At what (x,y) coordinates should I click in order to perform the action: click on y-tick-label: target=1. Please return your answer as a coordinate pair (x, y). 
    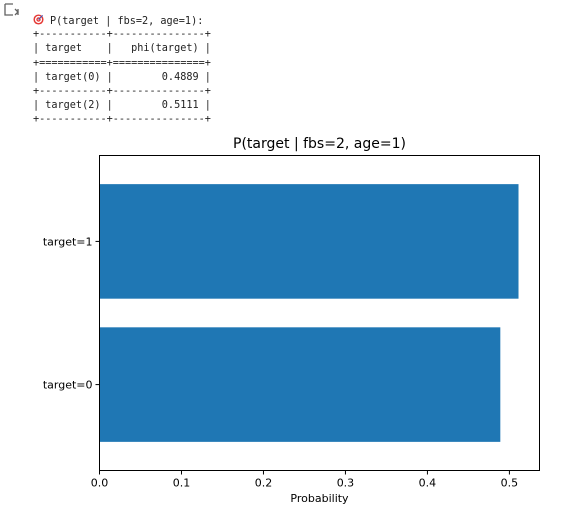
    Looking at the image, I should click on (68, 241).